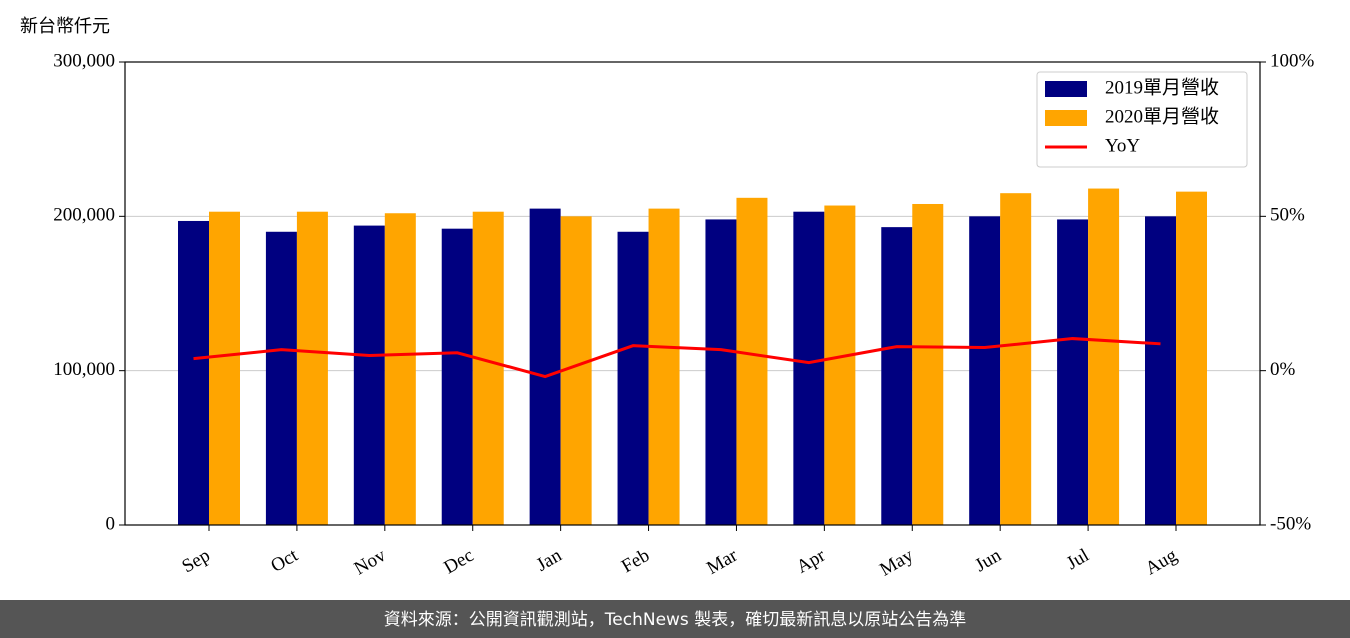  What do you see at coordinates (896, 563) in the screenshot?
I see `x-tick-label: May` at bounding box center [896, 563].